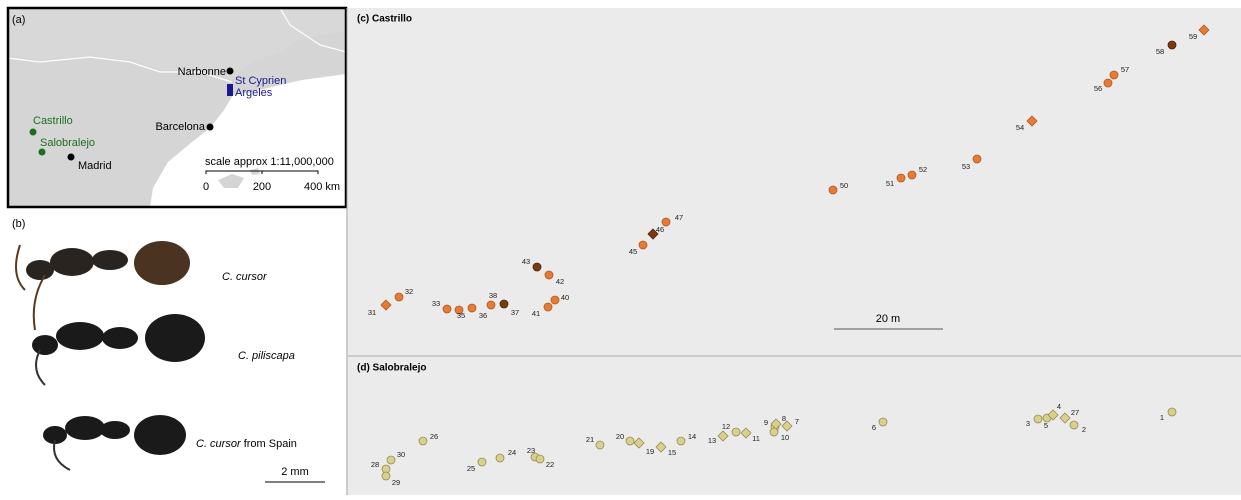 This screenshot has width=1241, height=500. I want to click on place: St Cyprien, so click(260, 81).